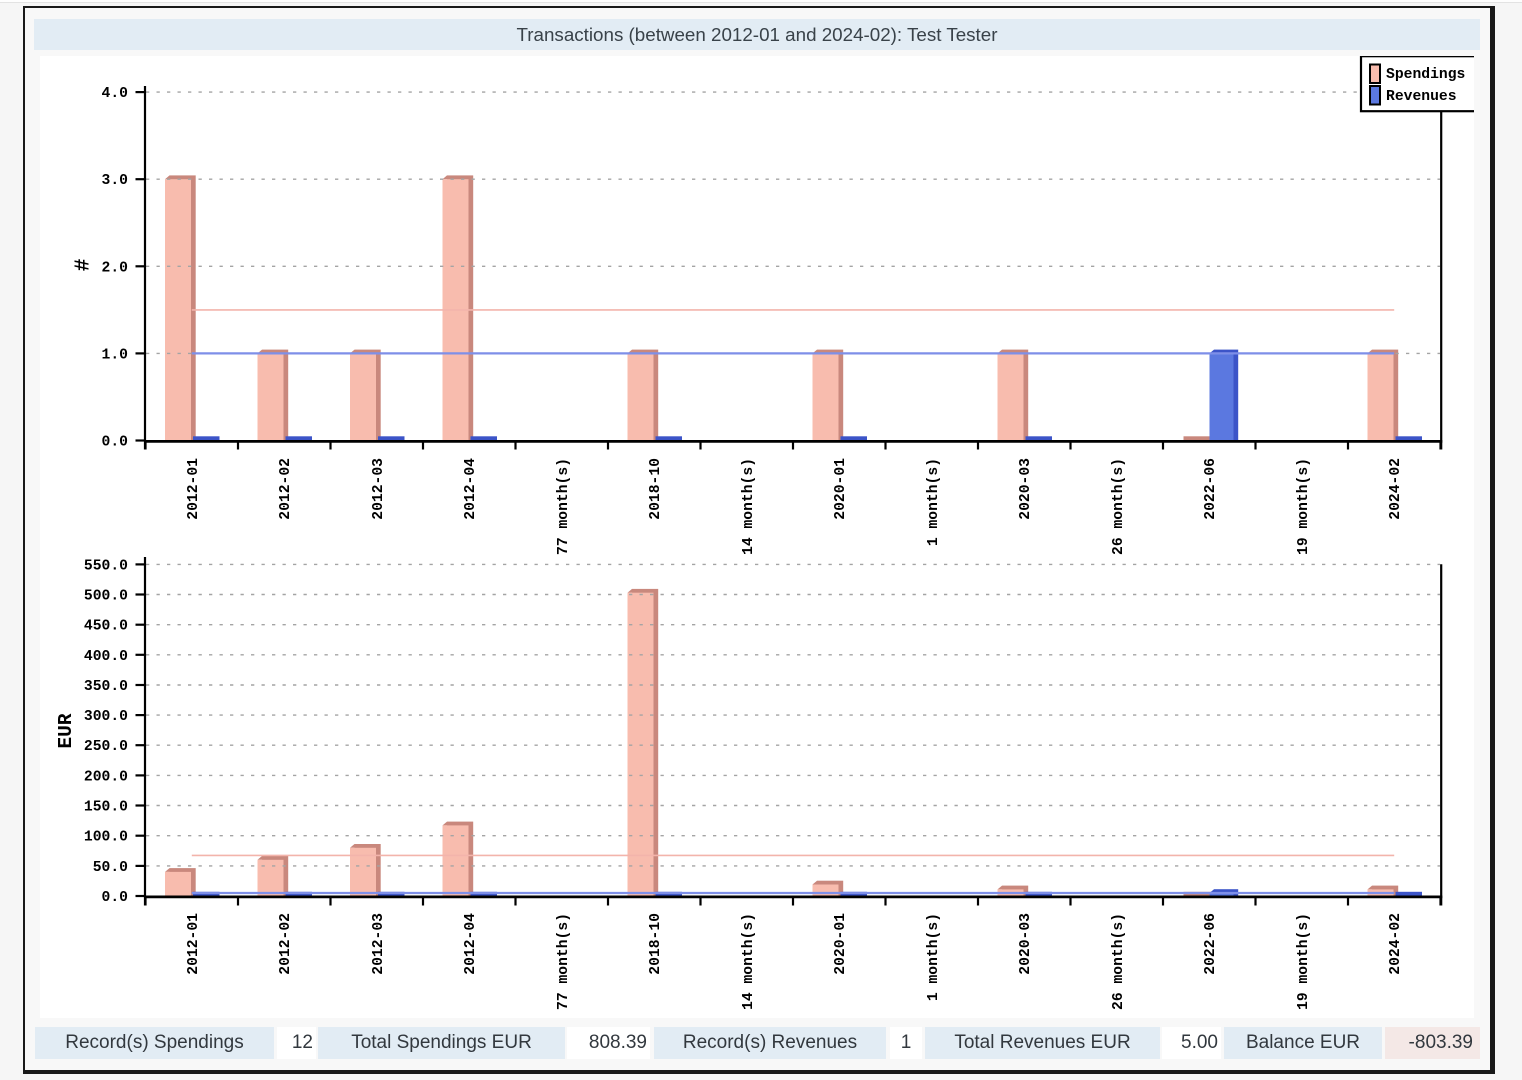 The image size is (1522, 1080). What do you see at coordinates (115, 268) in the screenshot?
I see `svg-text: 2.0` at bounding box center [115, 268].